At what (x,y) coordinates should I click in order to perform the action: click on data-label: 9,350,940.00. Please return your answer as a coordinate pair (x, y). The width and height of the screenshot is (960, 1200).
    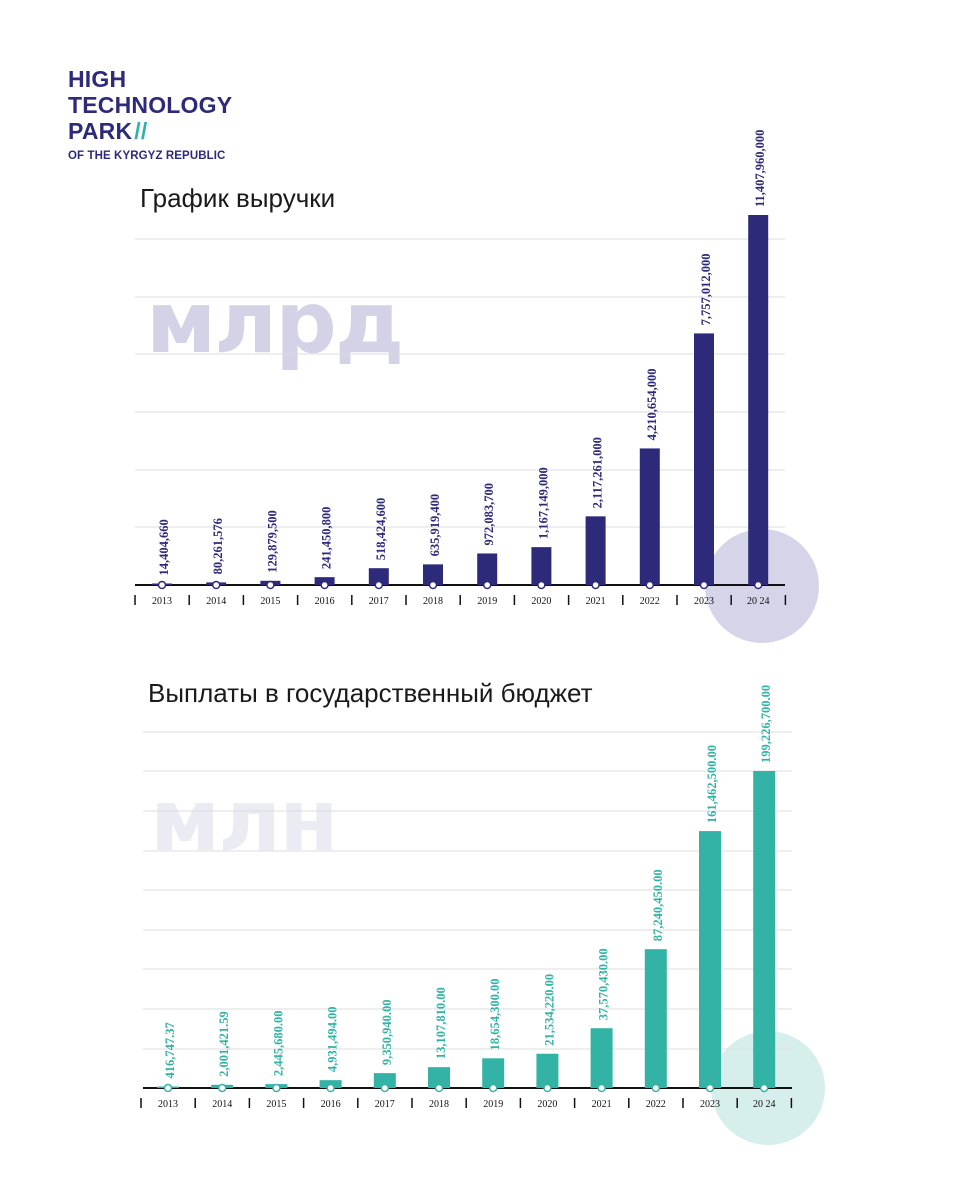
    Looking at the image, I should click on (387, 1032).